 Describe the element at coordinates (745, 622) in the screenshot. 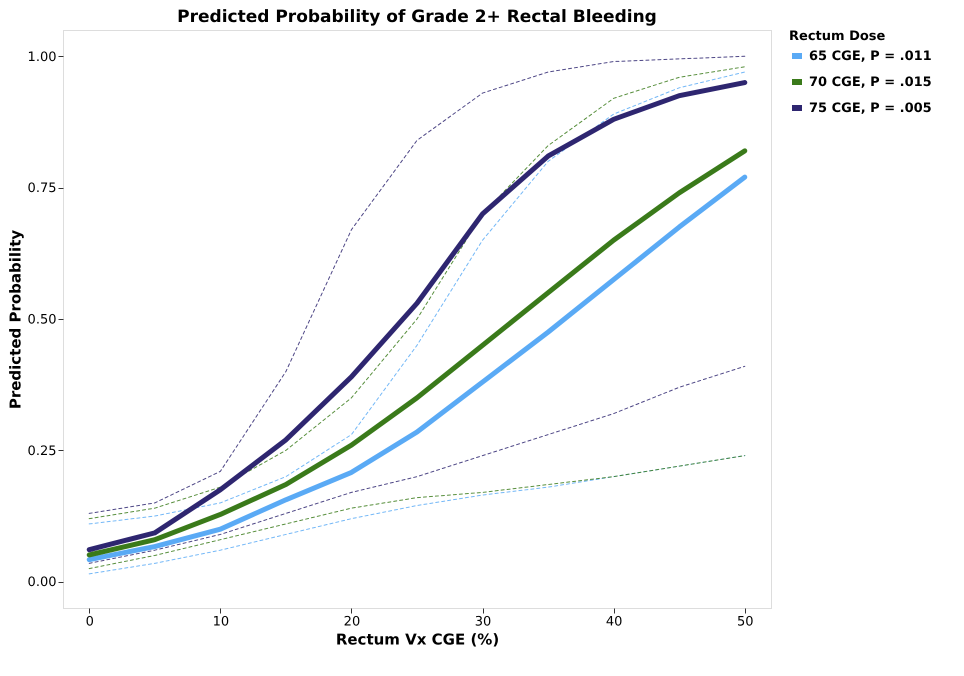

I see `x-tick-label: 50` at that location.